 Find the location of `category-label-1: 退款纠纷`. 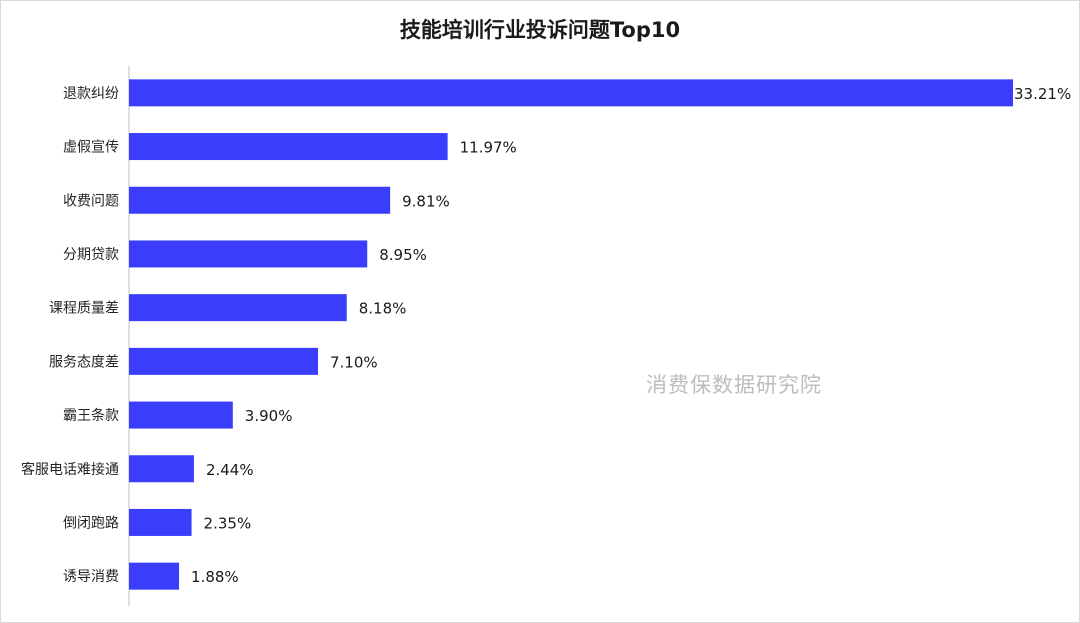

category-label-1: 退款纠纷 is located at coordinates (91, 94).